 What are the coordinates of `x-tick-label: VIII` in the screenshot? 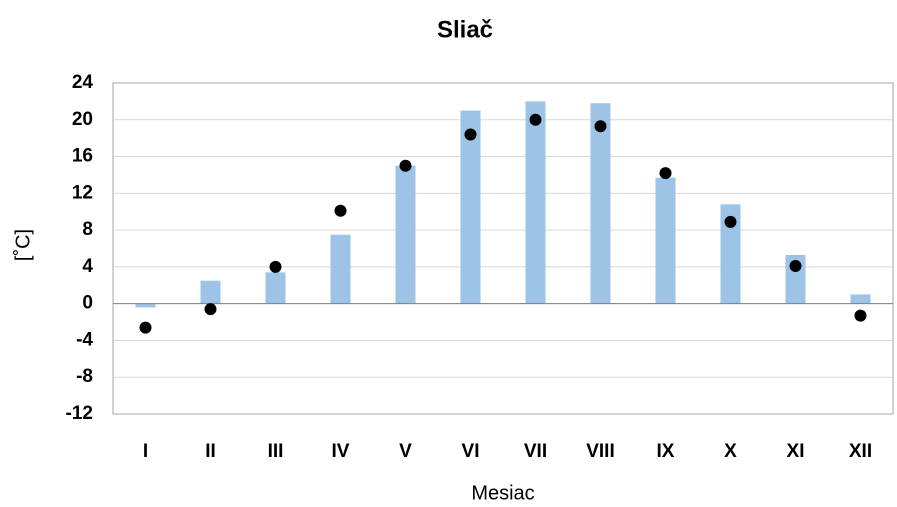 It's located at (600, 451).